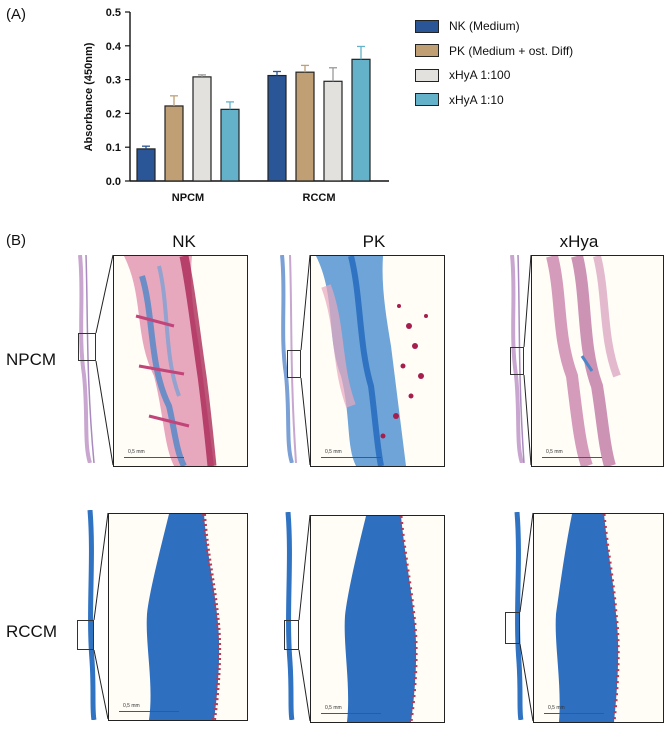  I want to click on row-header-rccm: RCCM, so click(31, 631).